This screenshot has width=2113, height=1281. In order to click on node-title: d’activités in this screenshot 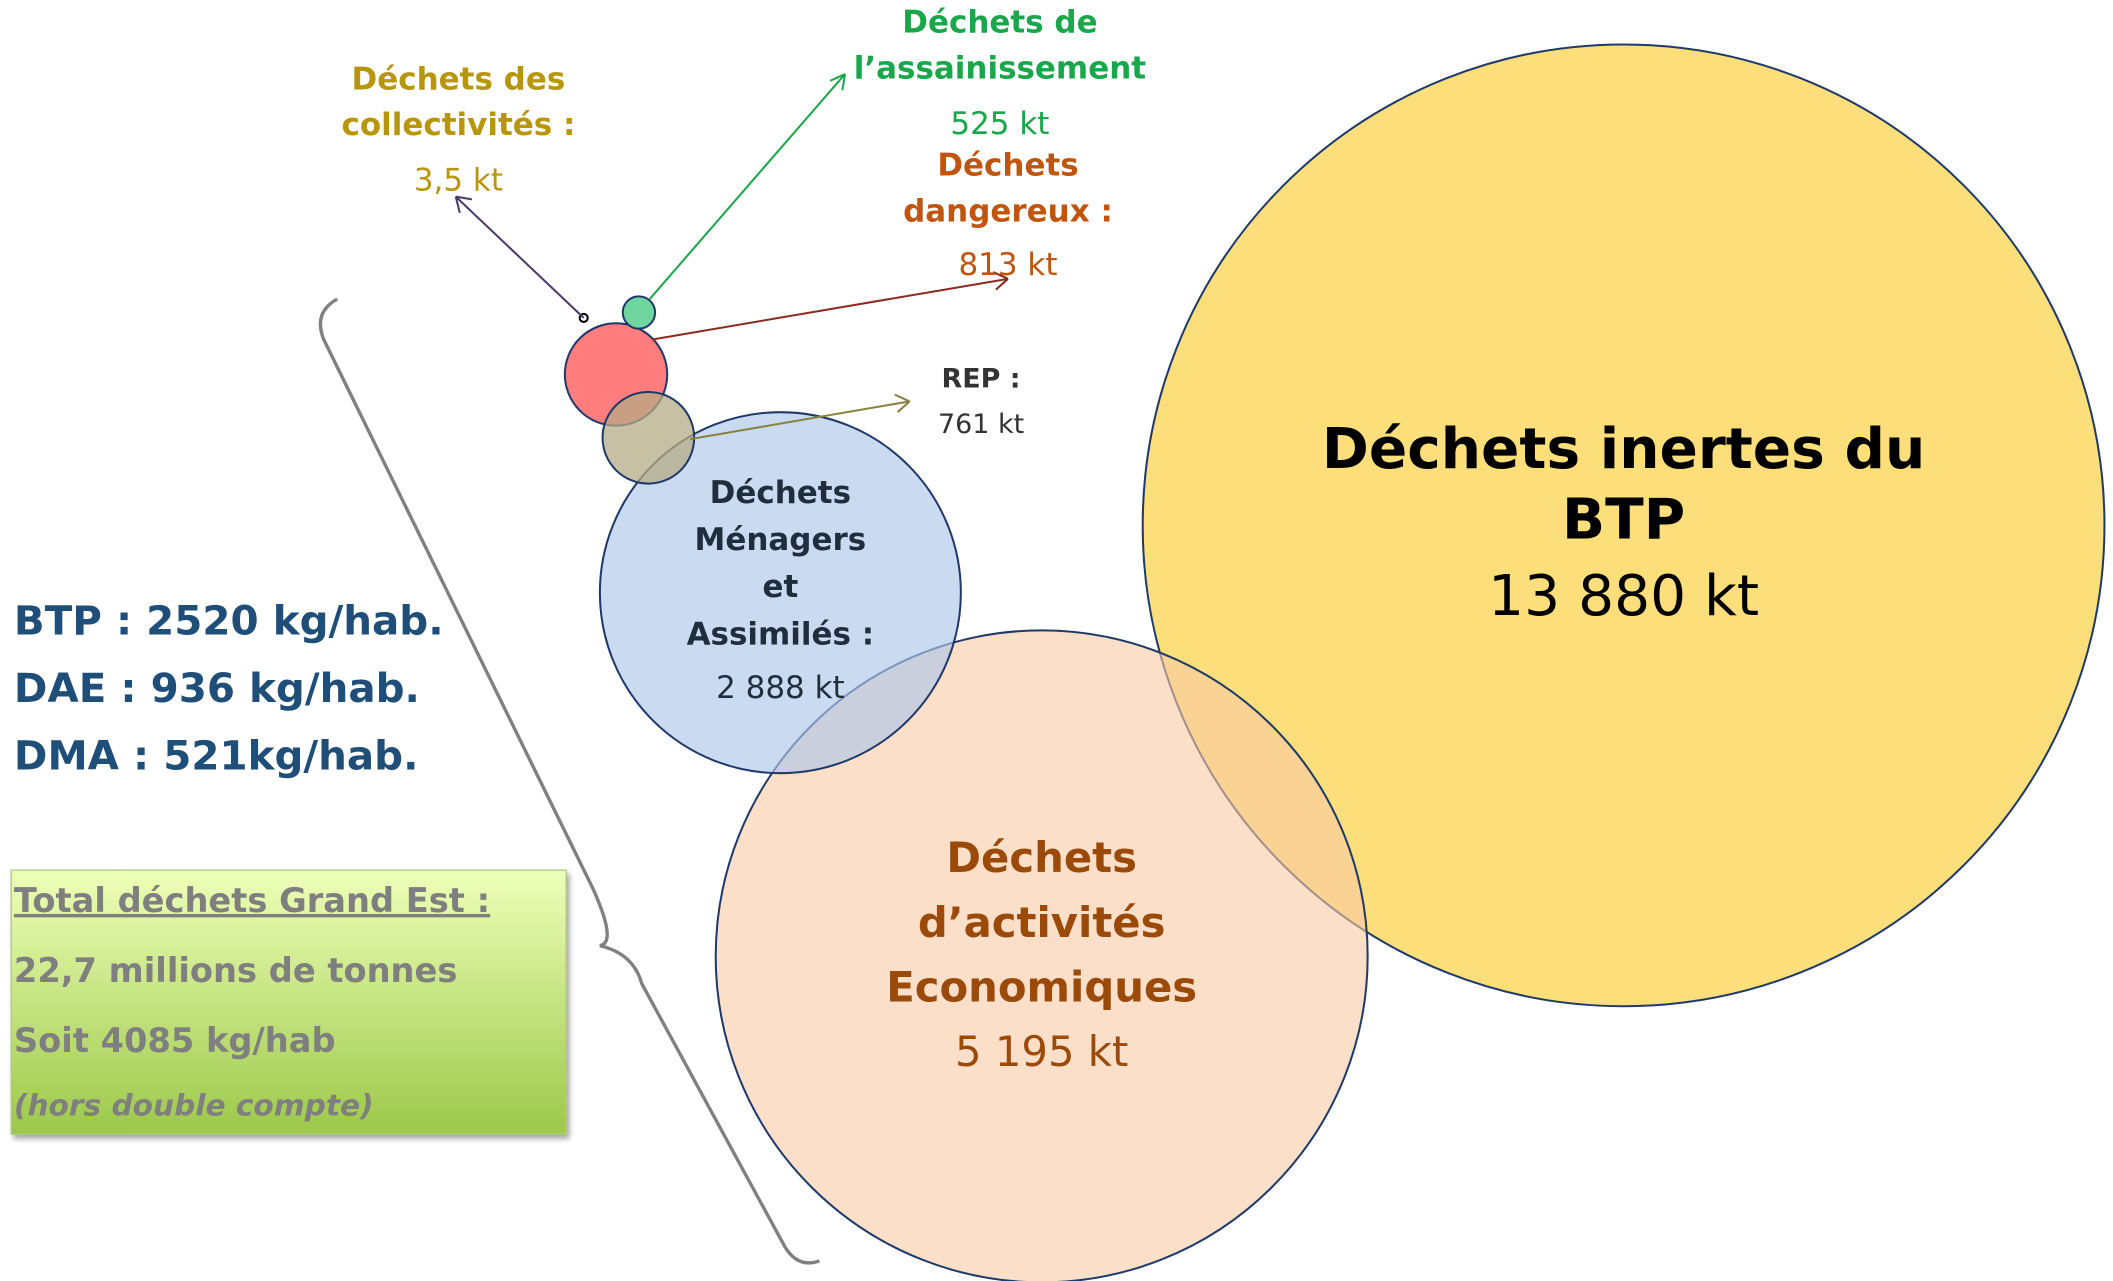, I will do `click(1042, 922)`.